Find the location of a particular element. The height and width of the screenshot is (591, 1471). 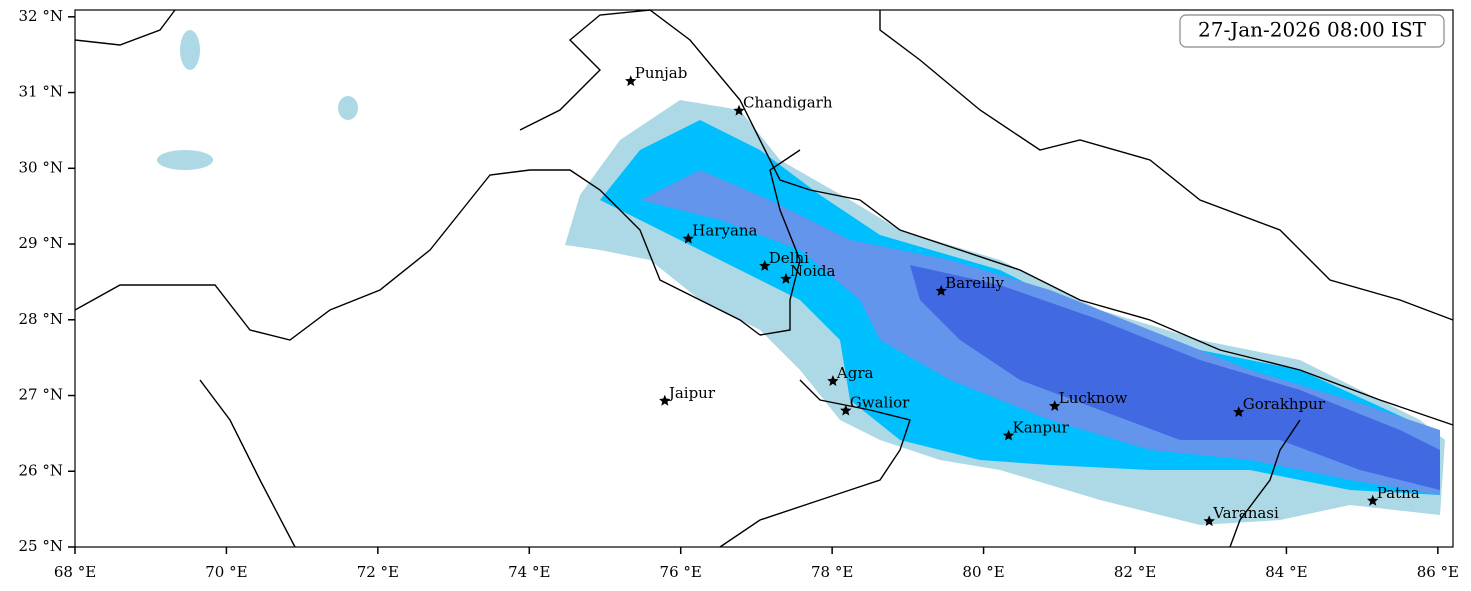

x-tick-label: 72 °E is located at coordinates (378, 572).